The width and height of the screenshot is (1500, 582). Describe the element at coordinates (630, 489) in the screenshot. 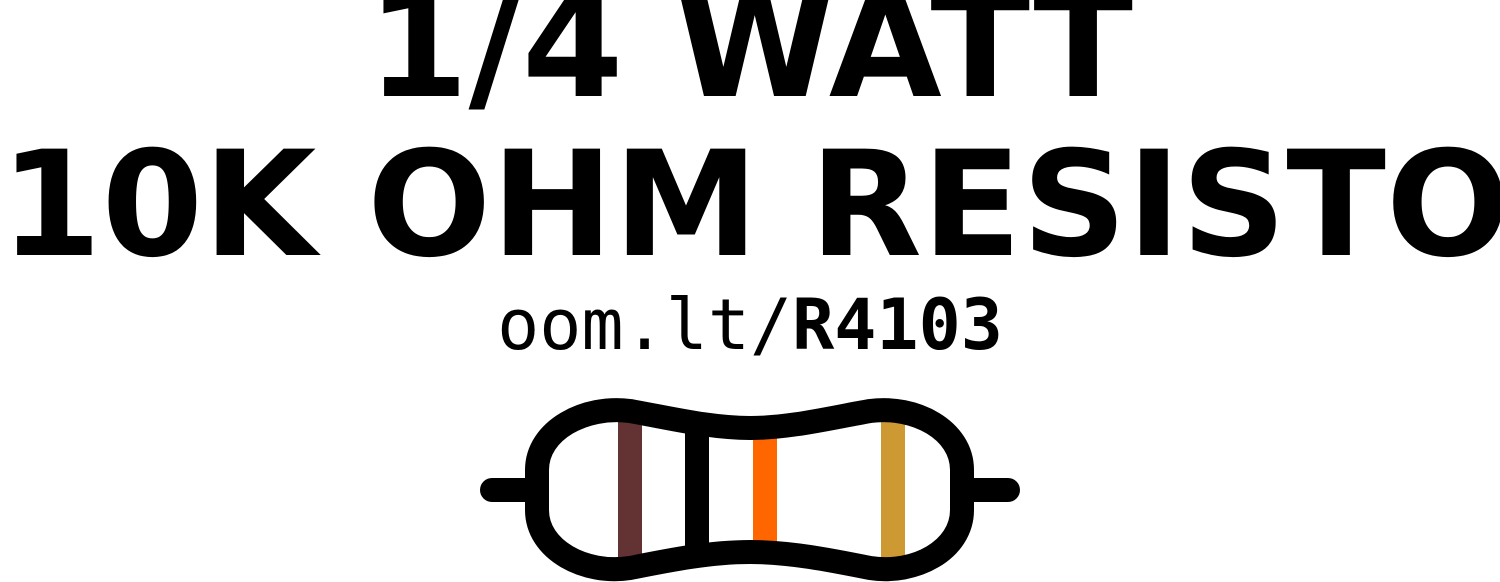

I see `band-brown` at that location.